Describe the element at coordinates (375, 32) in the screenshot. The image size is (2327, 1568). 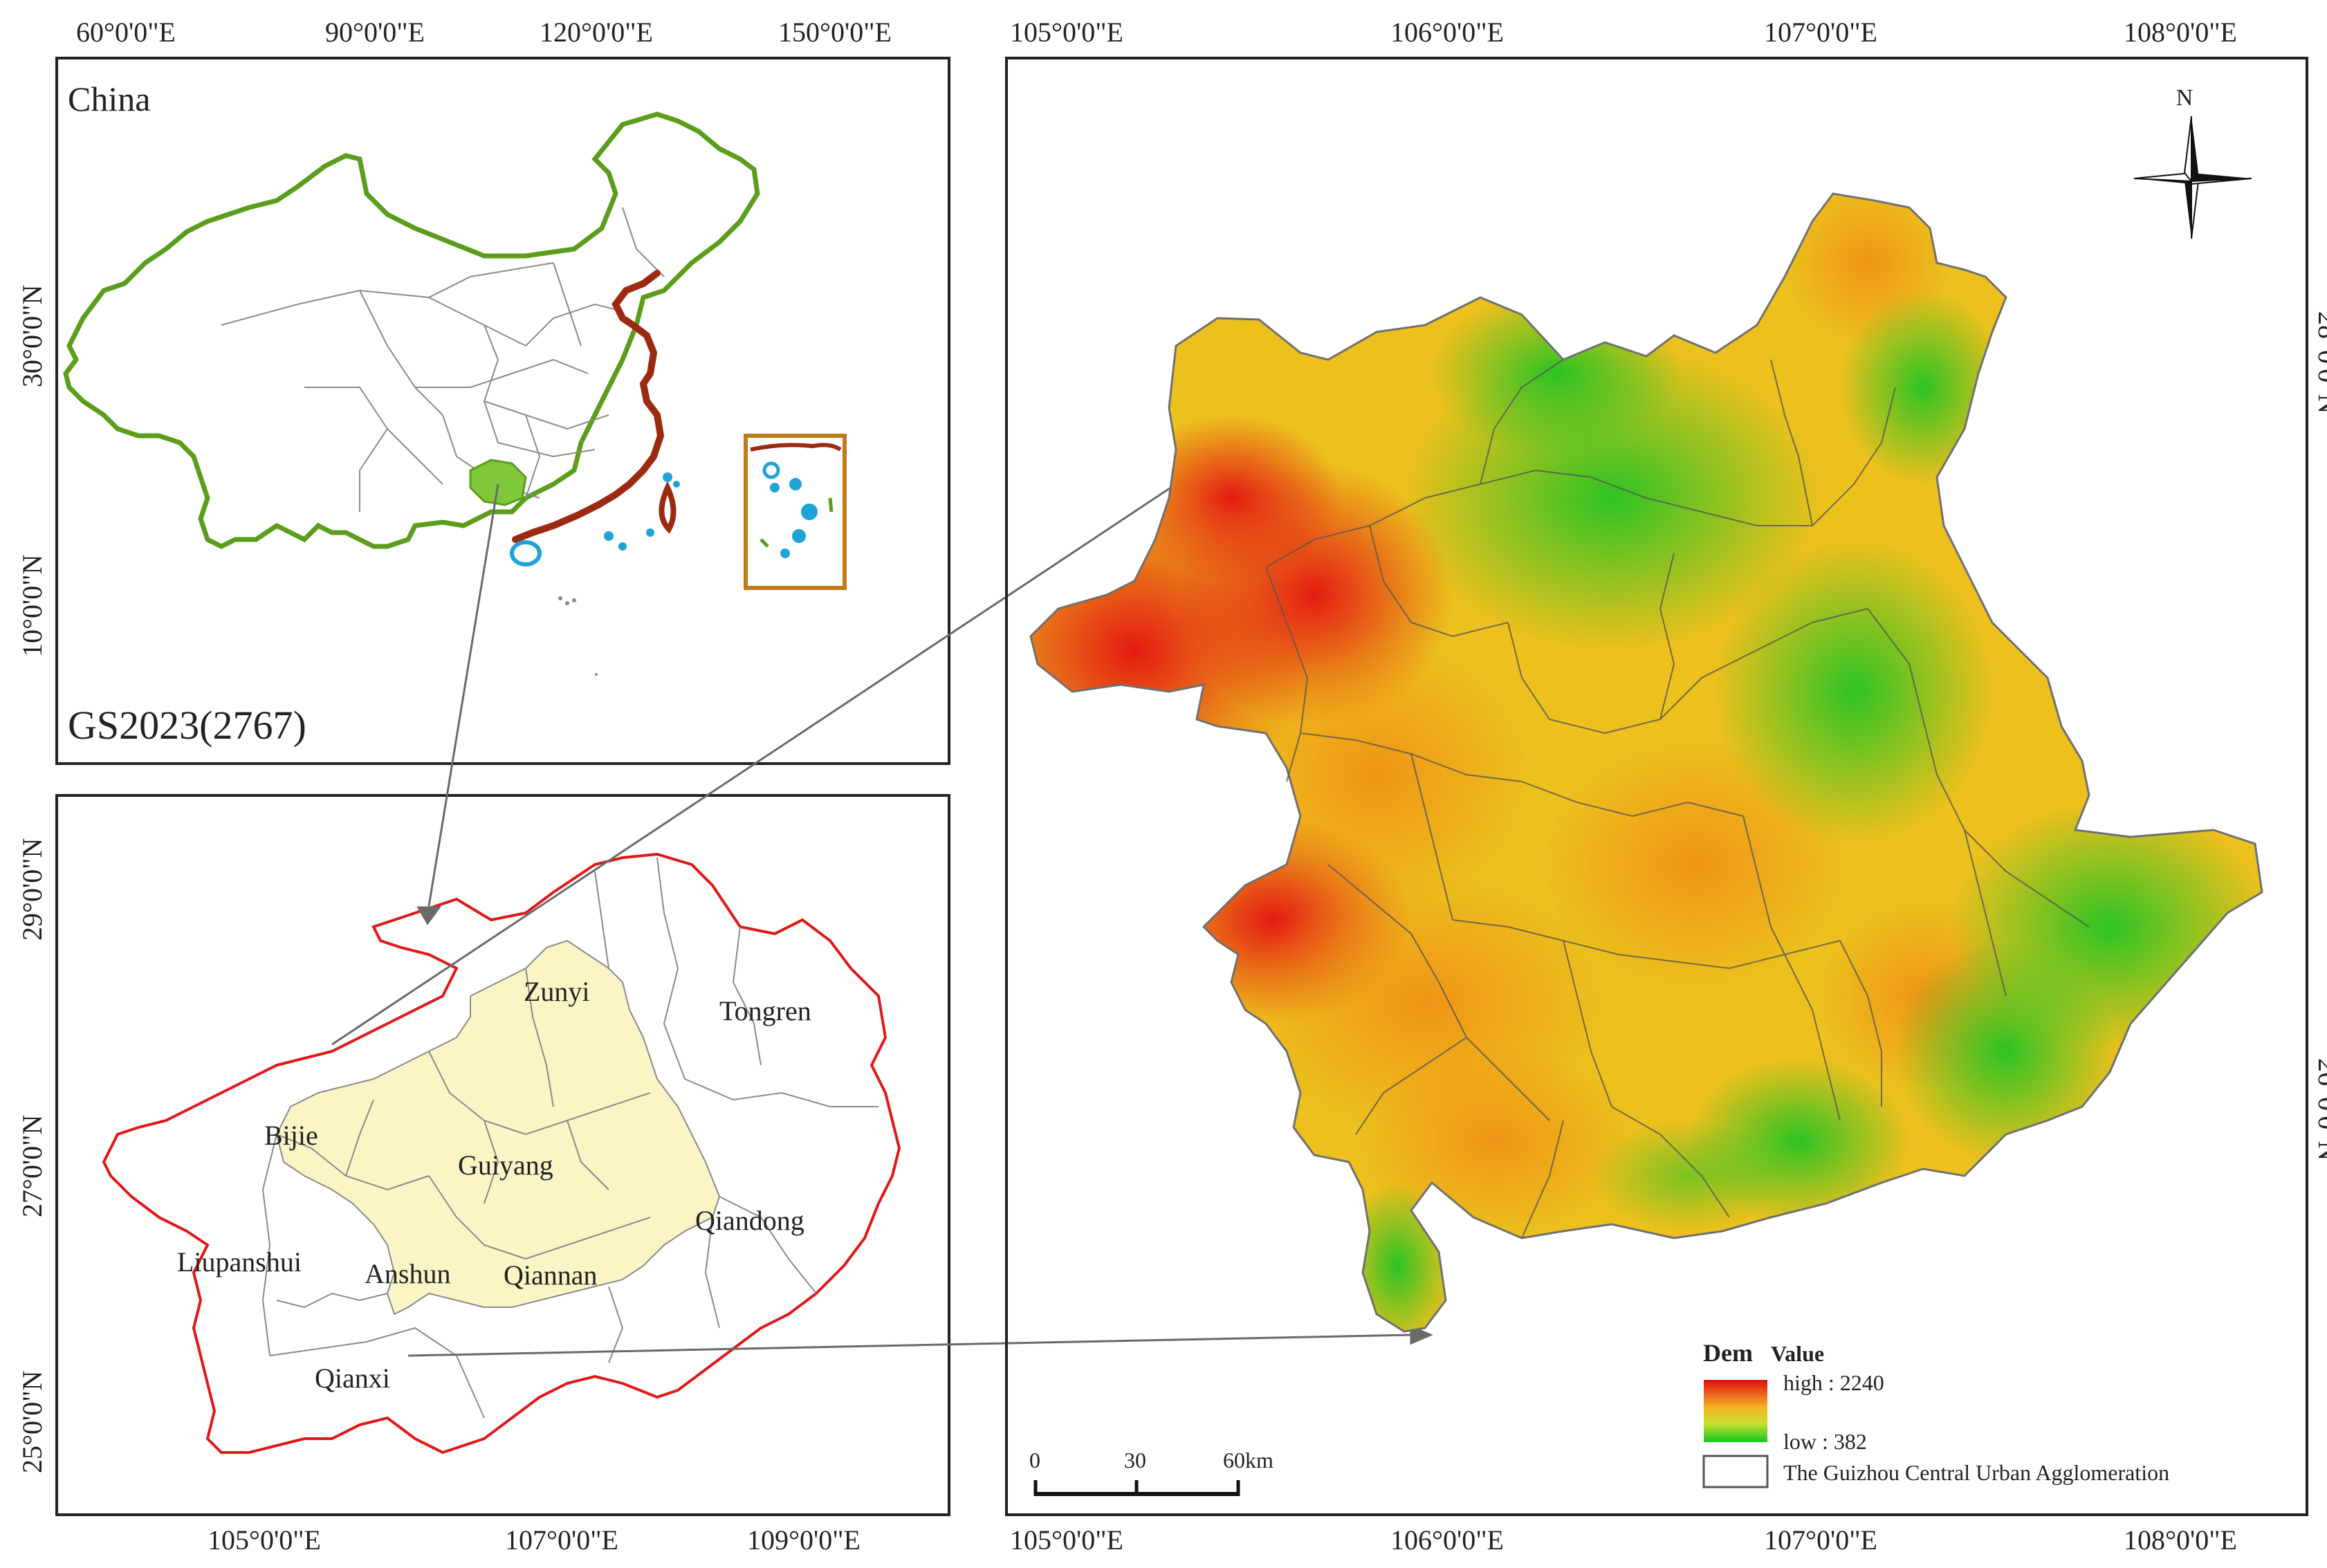
I see `china-lon-tick: 90°0'0"E` at that location.